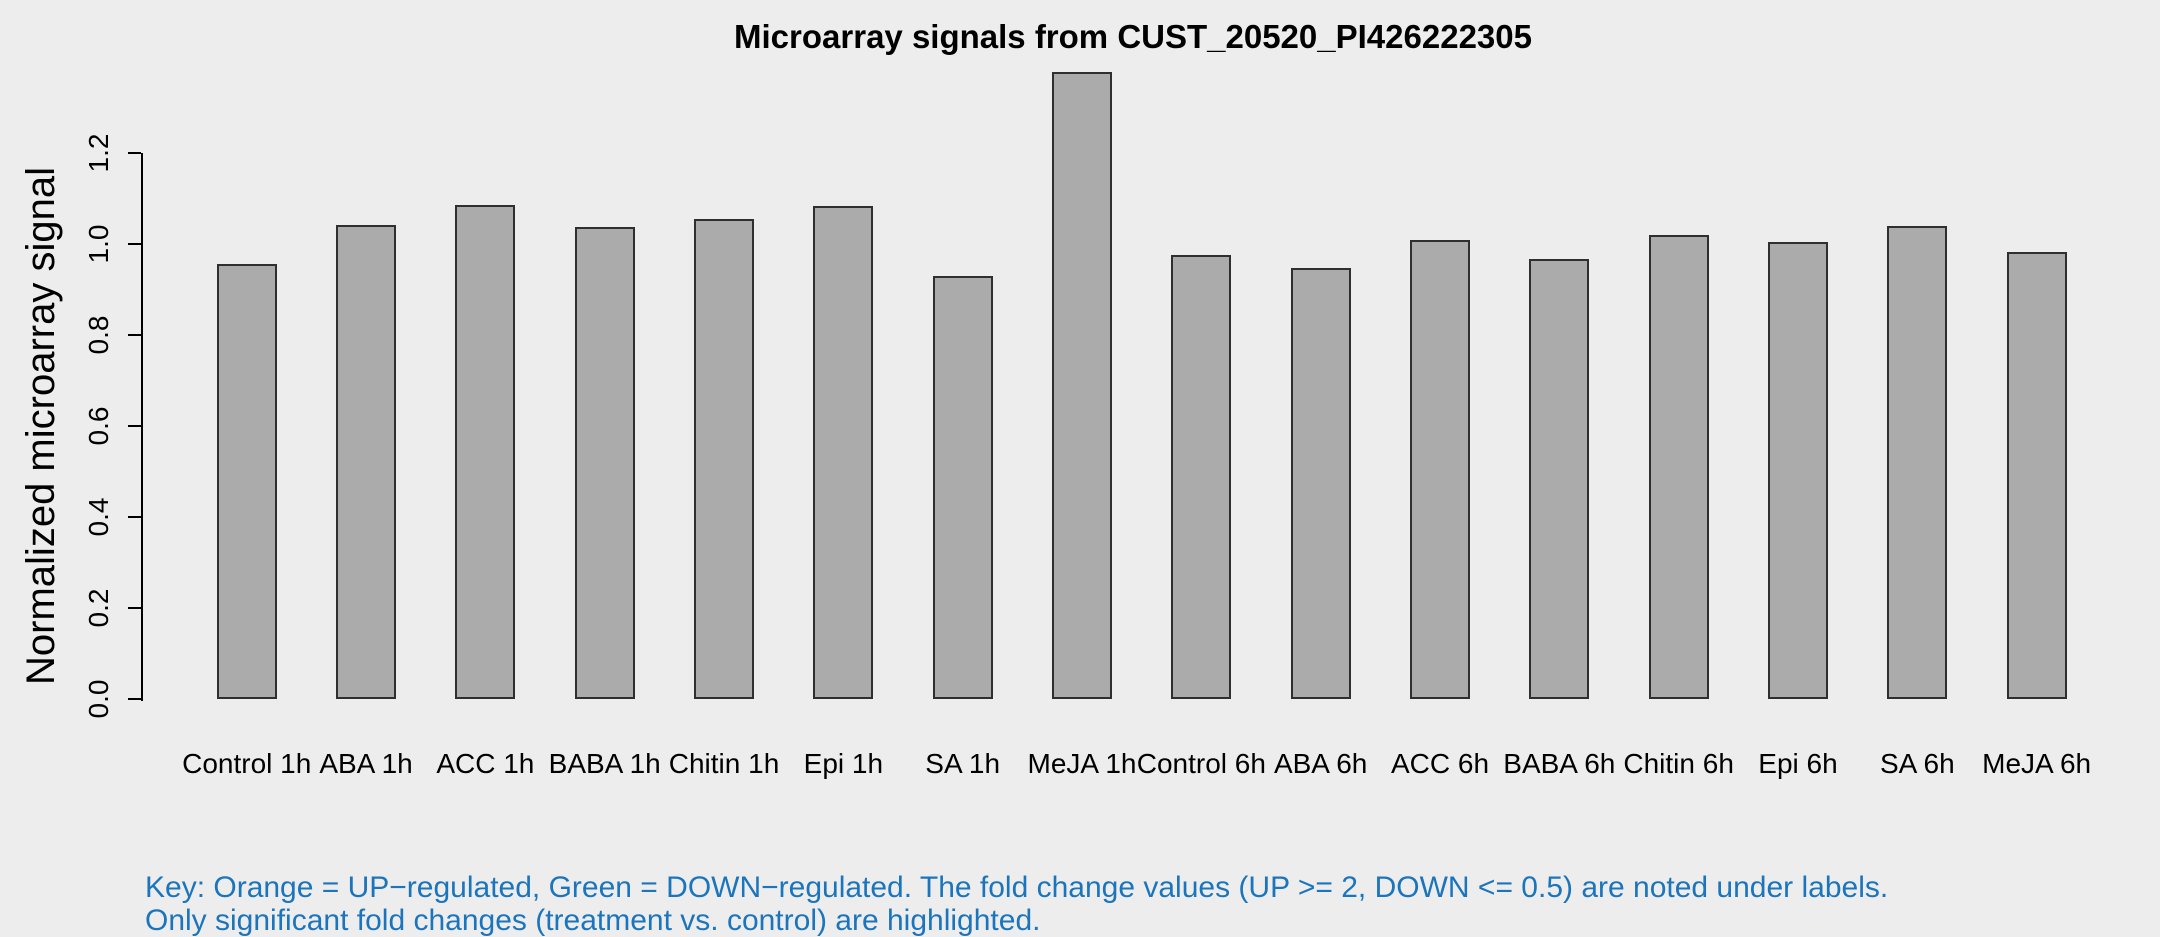  I want to click on bar-baba-6h, so click(1559, 479).